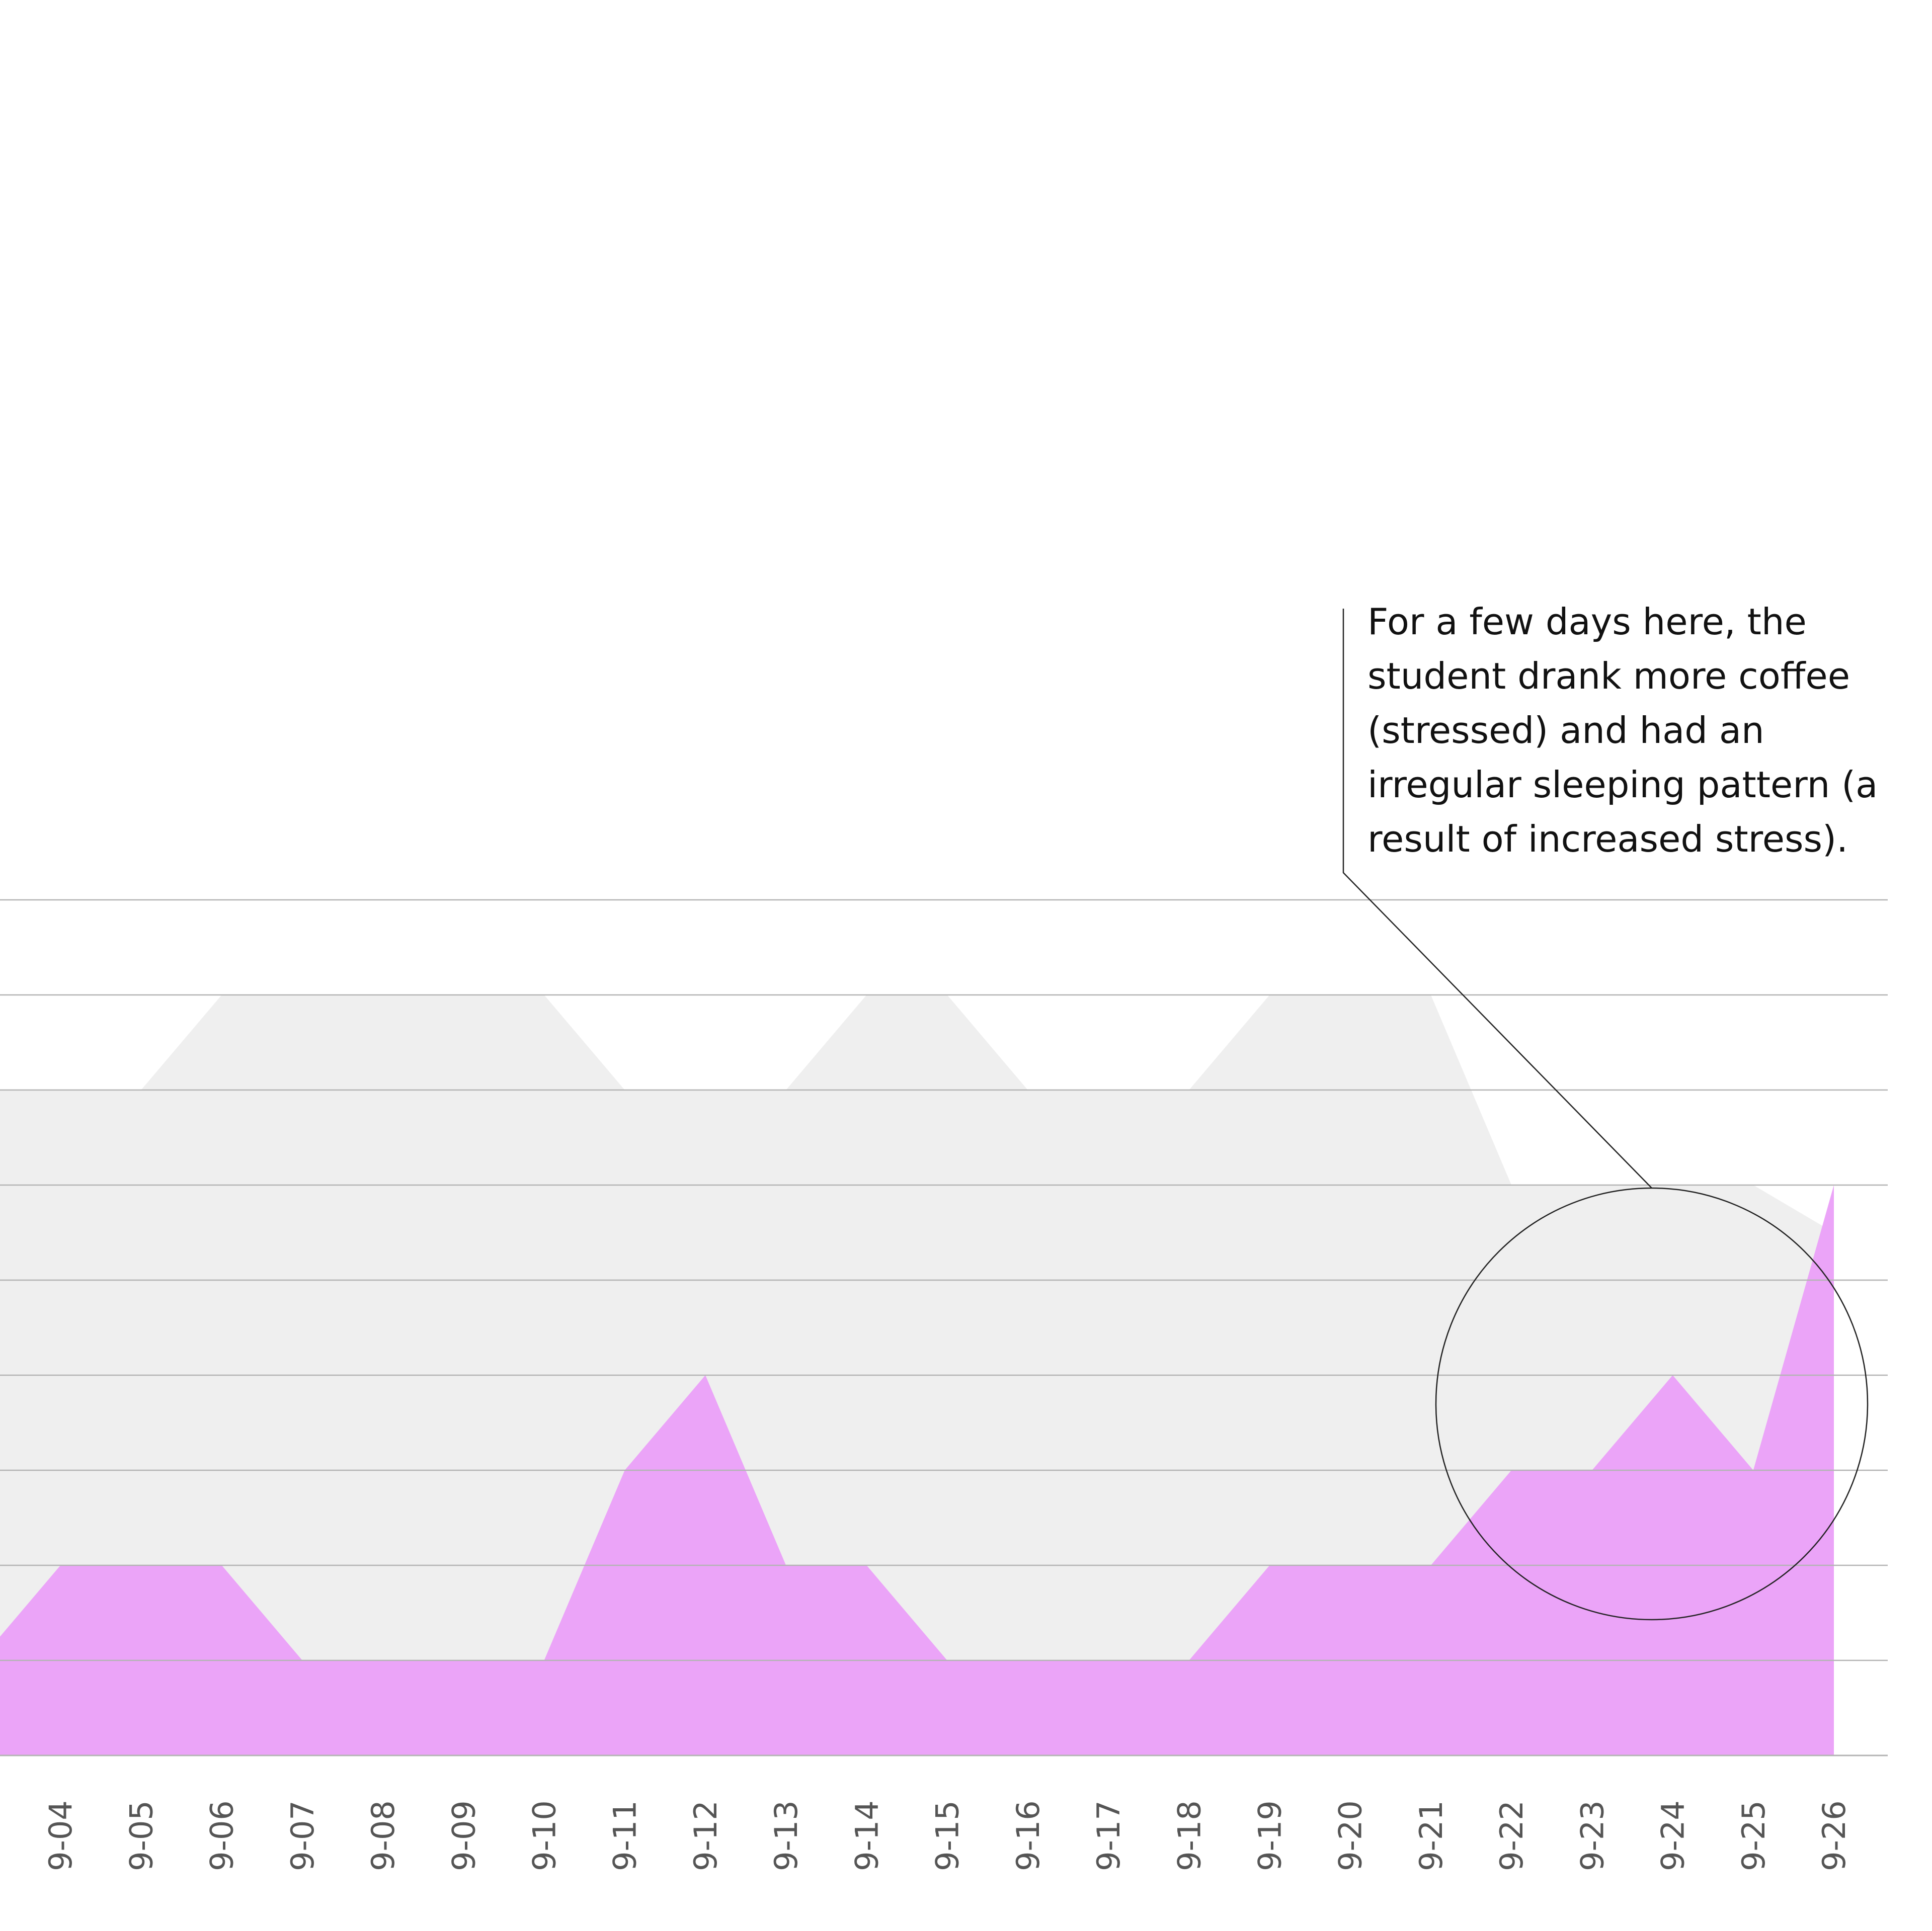  What do you see at coordinates (1835, 1836) in the screenshot?
I see `x-tick-label: 9-26` at bounding box center [1835, 1836].